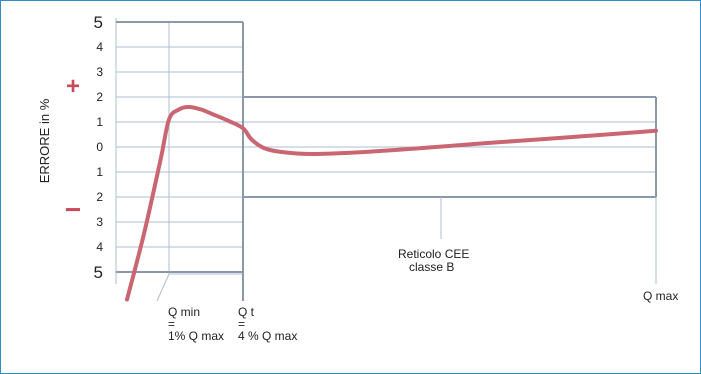 This screenshot has height=374, width=701. Describe the element at coordinates (99, 172) in the screenshot. I see `y-tick-label-6: 1` at that location.